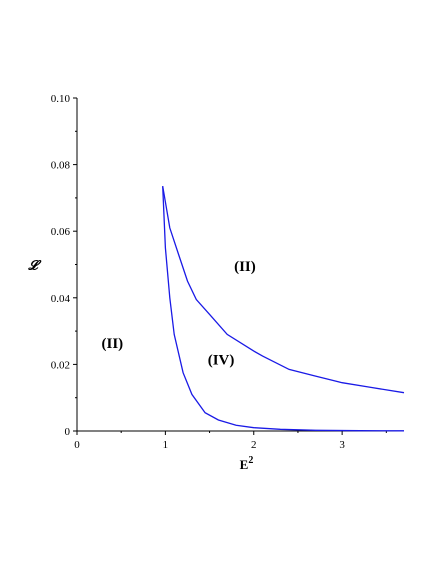 The height and width of the screenshot is (564, 436). What do you see at coordinates (61, 232) in the screenshot?
I see `y-tick-label: 0.06` at bounding box center [61, 232].